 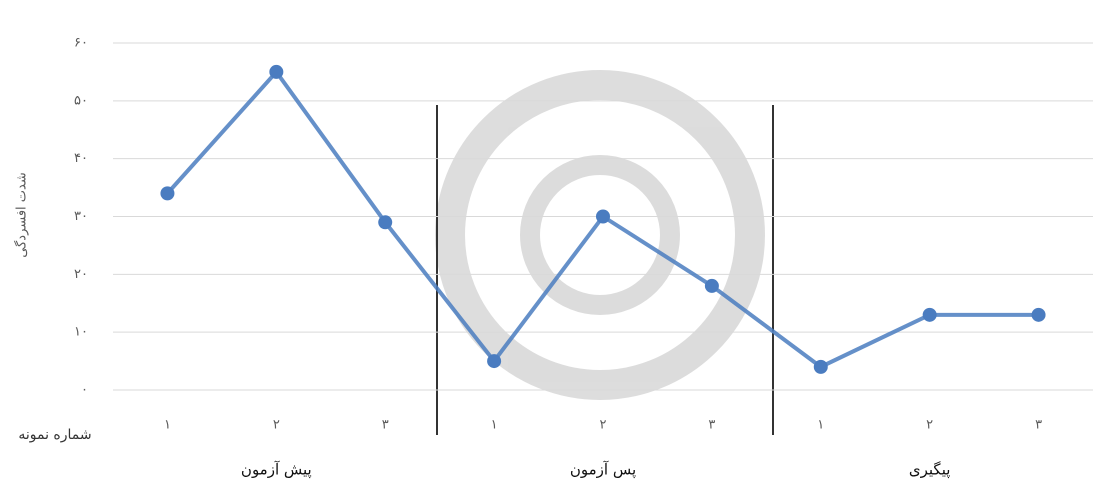 What do you see at coordinates (81, 216) in the screenshot?
I see `y-tick-label: ۳۰` at bounding box center [81, 216].